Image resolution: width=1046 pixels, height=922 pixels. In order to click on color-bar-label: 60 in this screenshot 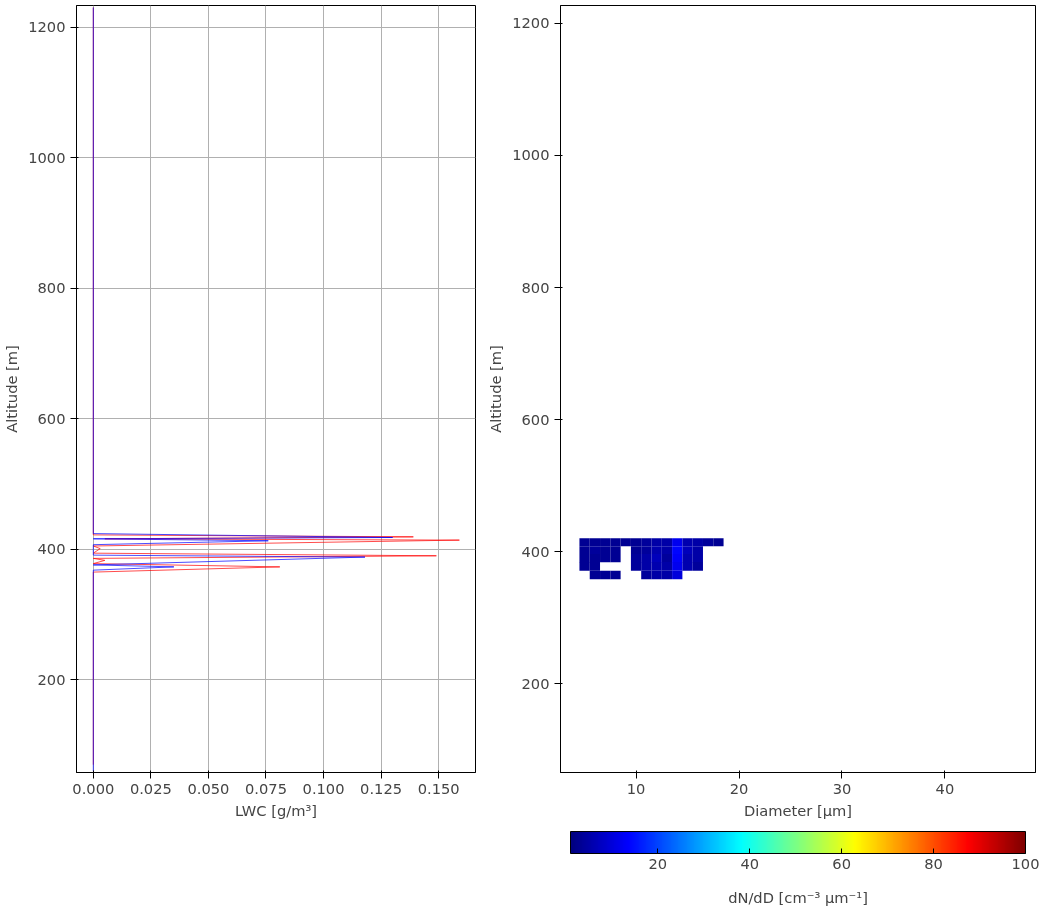, I will do `click(841, 863)`.